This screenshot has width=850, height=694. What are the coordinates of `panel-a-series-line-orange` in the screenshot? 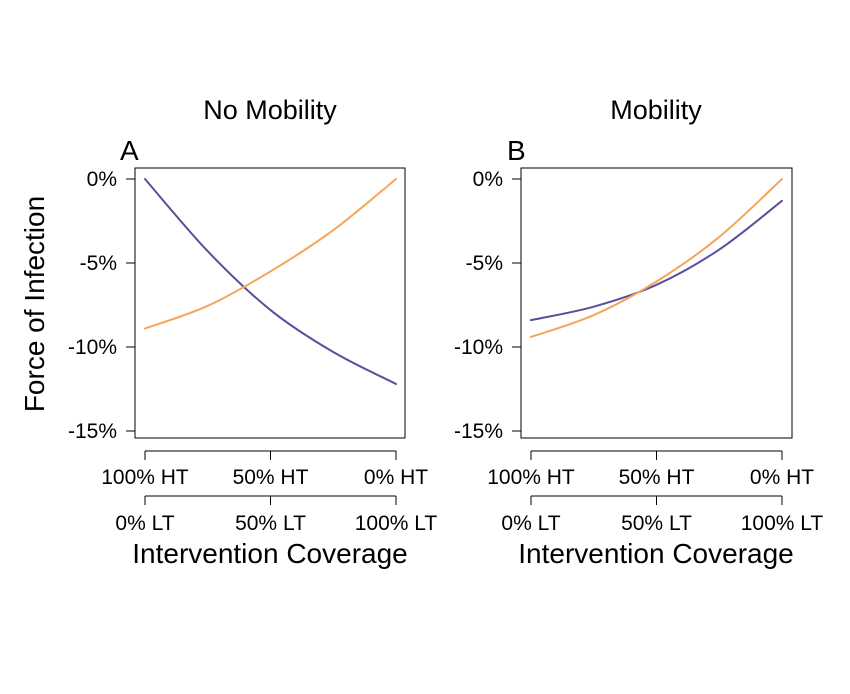 It's located at (270, 254).